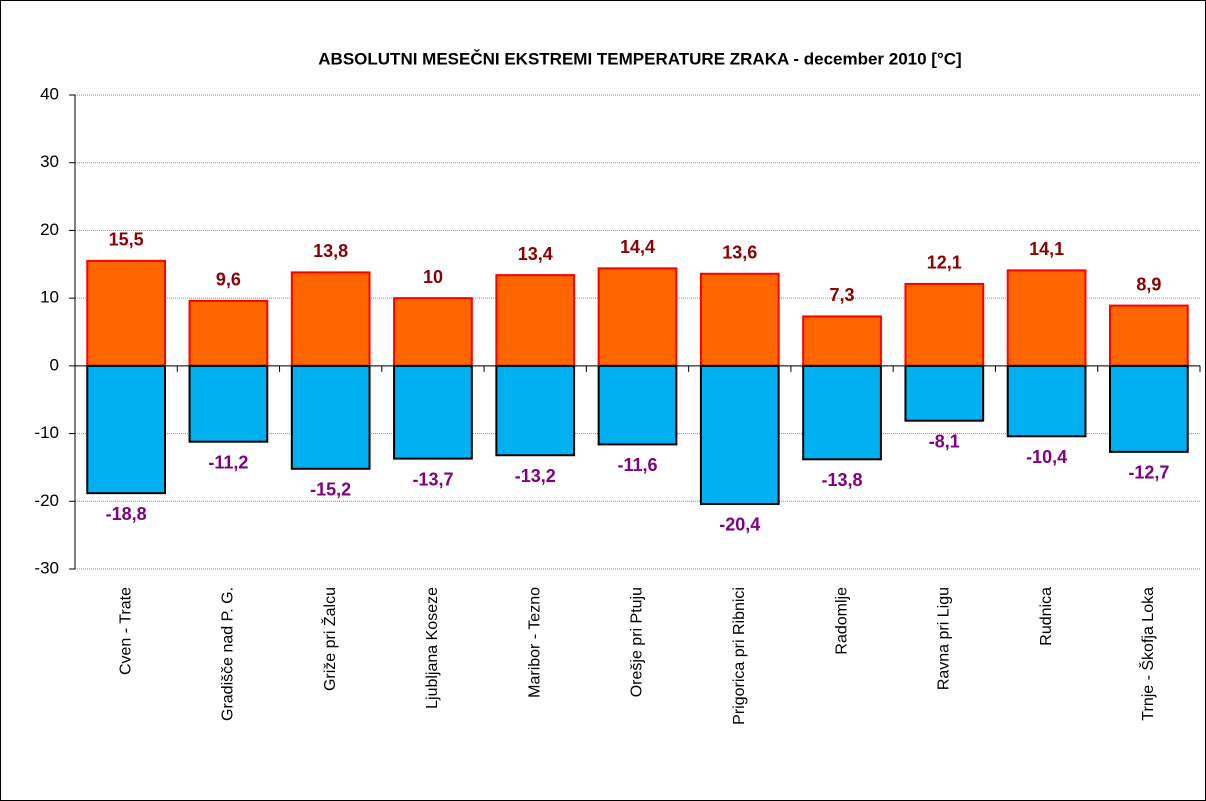 The height and width of the screenshot is (801, 1206). Describe the element at coordinates (432, 648) in the screenshot. I see `x-tick-label: Ljubljana Koseze` at that location.